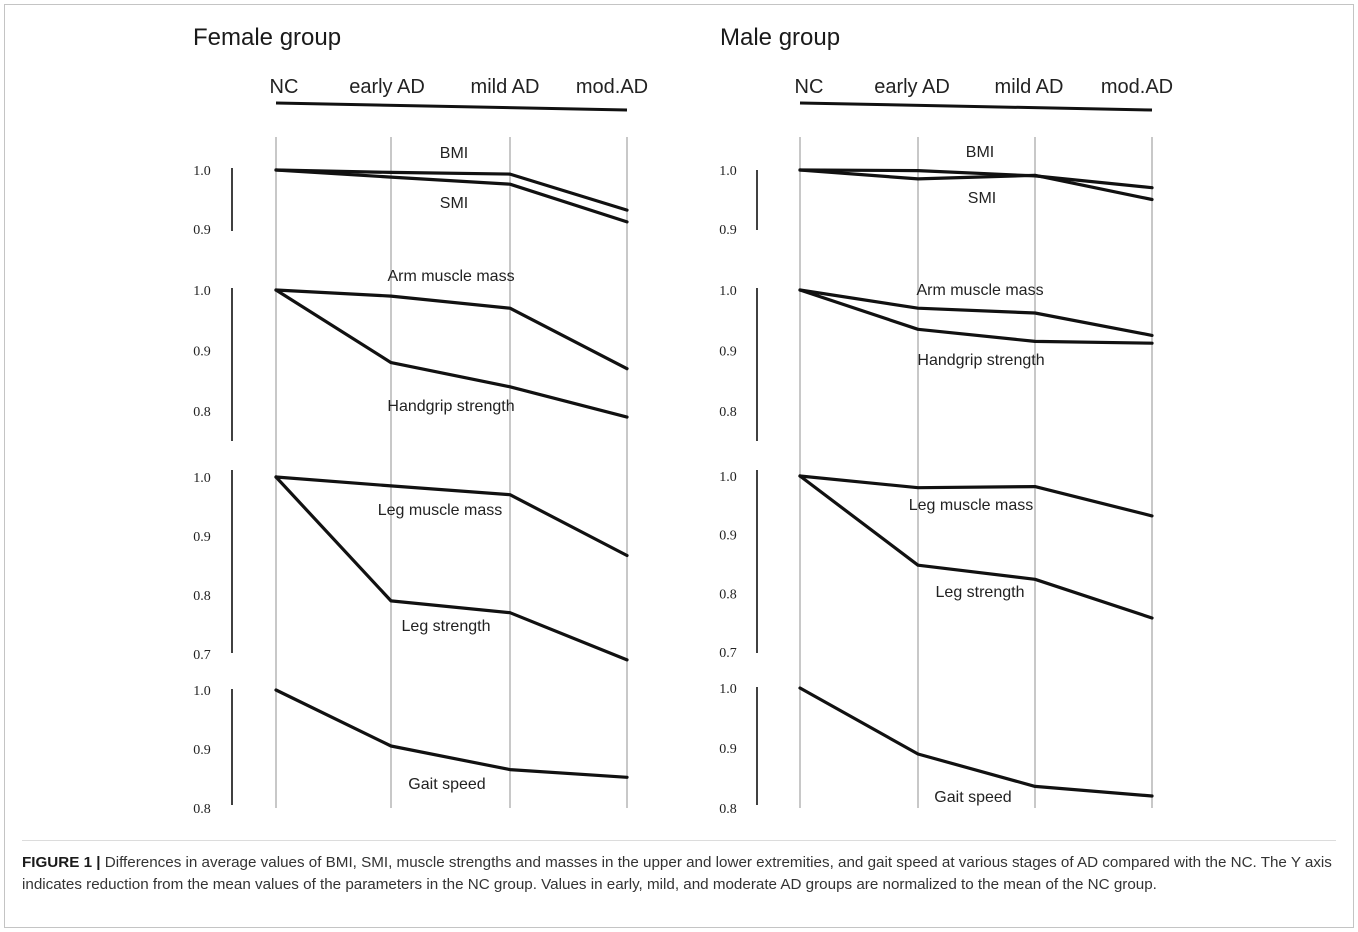 This screenshot has width=1358, height=932. What do you see at coordinates (980, 152) in the screenshot?
I see `male-series-label-bmi: BMI` at bounding box center [980, 152].